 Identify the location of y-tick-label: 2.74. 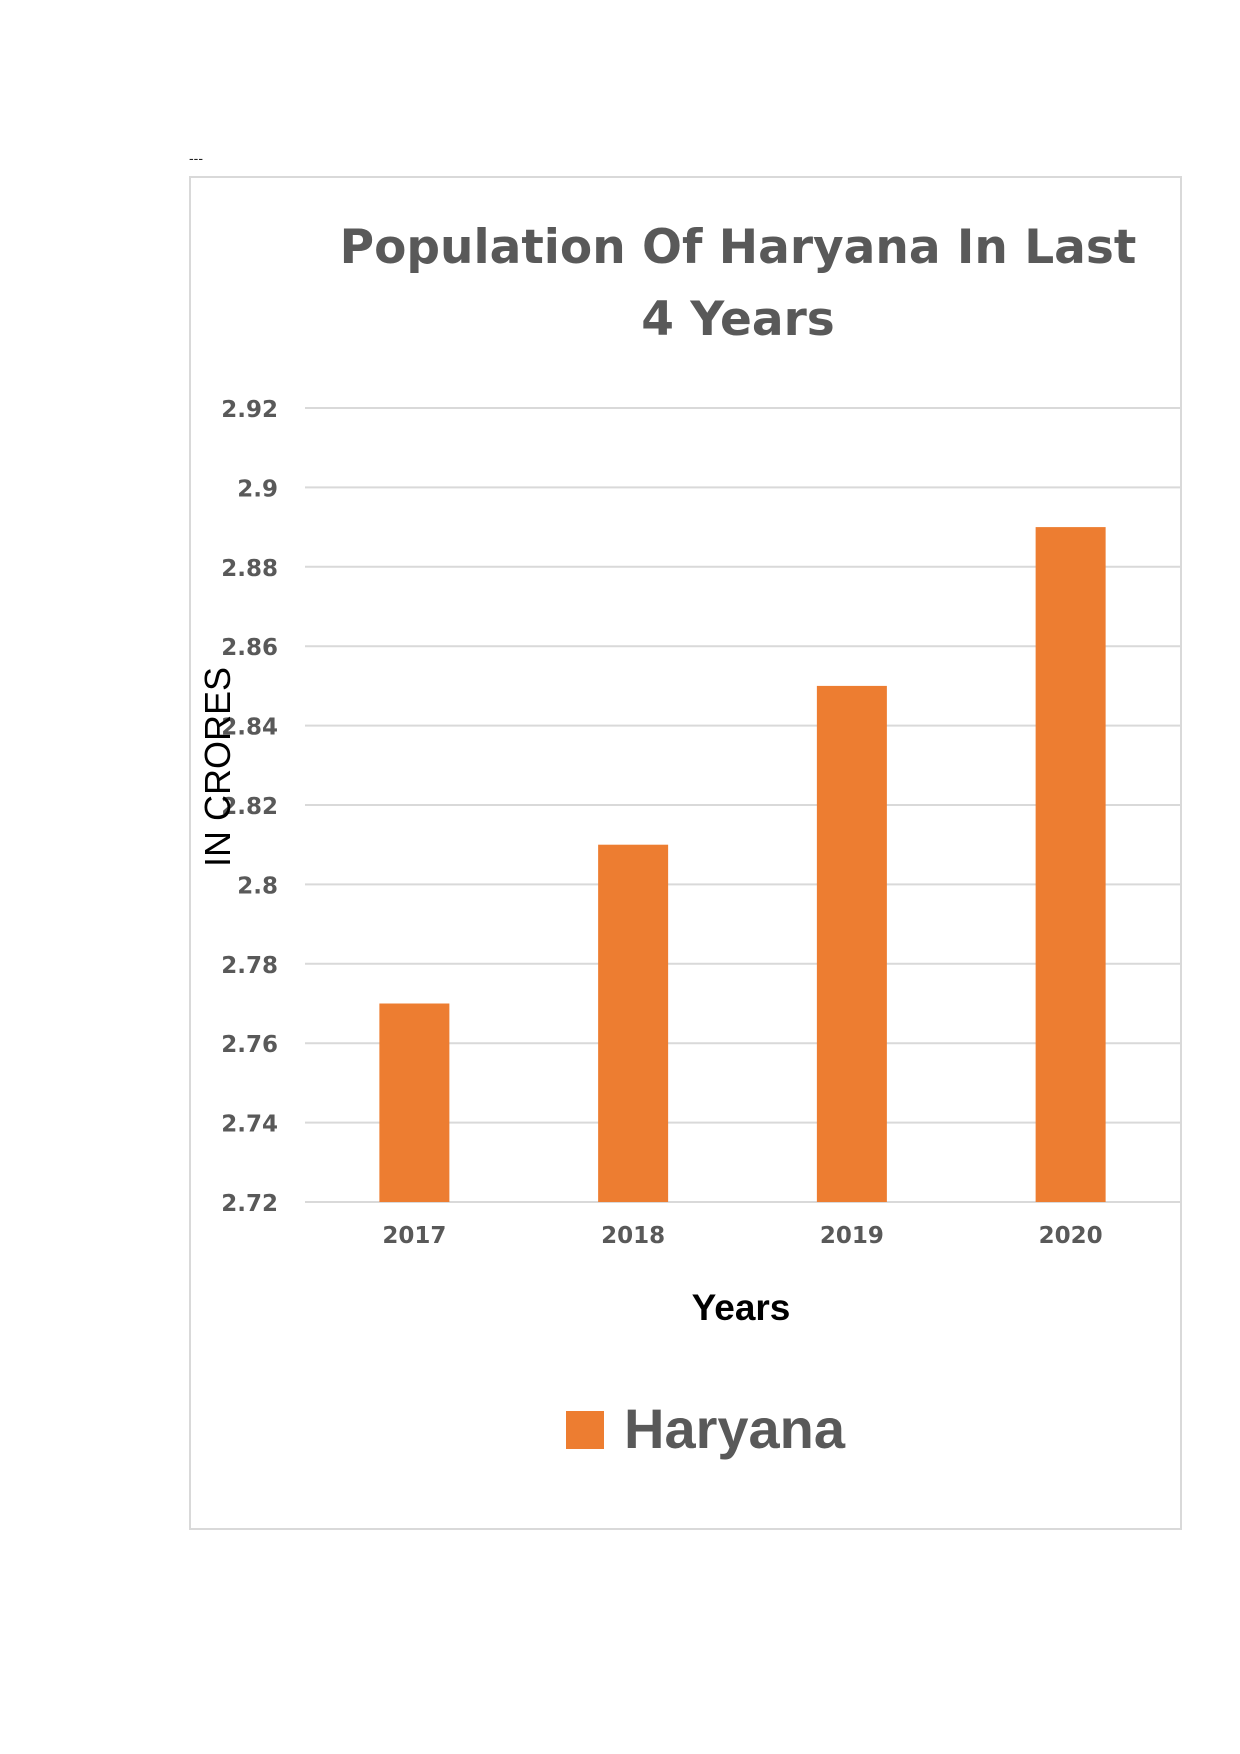
(249, 1125).